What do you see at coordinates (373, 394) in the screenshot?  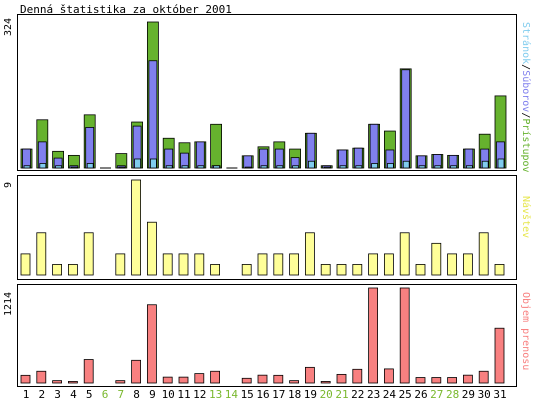 I see `day-label-23: 23` at bounding box center [373, 394].